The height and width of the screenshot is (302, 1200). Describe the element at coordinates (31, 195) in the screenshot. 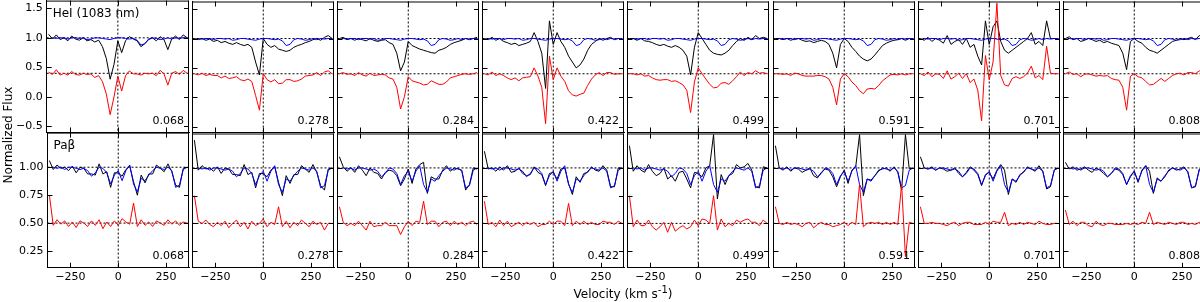

I see `y-tick-label: 0.75` at that location.